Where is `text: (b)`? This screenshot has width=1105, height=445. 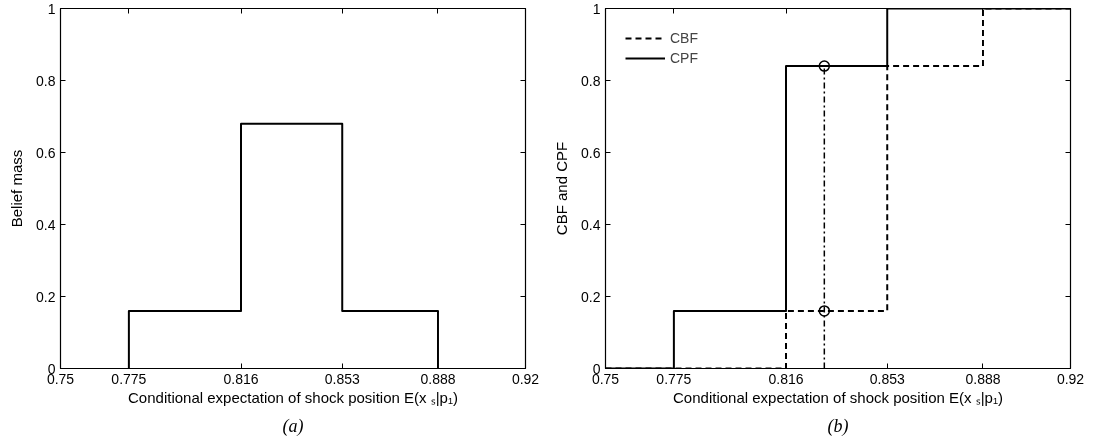
text: (b) is located at coordinates (838, 426).